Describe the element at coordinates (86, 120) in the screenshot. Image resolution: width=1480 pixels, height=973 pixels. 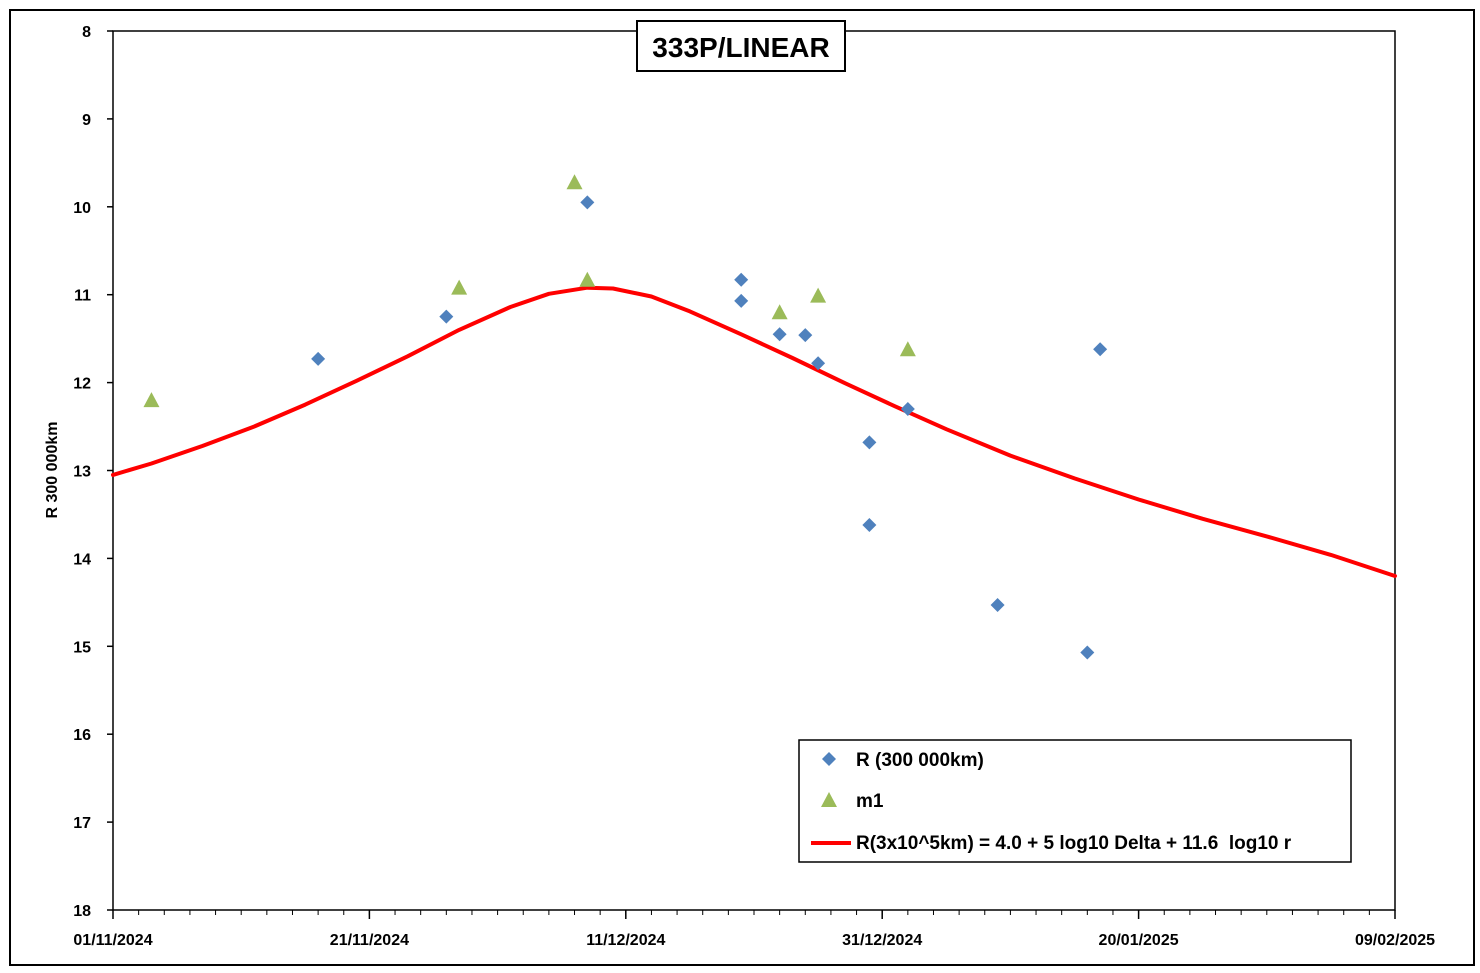
I see `y-tick-label: 9` at that location.